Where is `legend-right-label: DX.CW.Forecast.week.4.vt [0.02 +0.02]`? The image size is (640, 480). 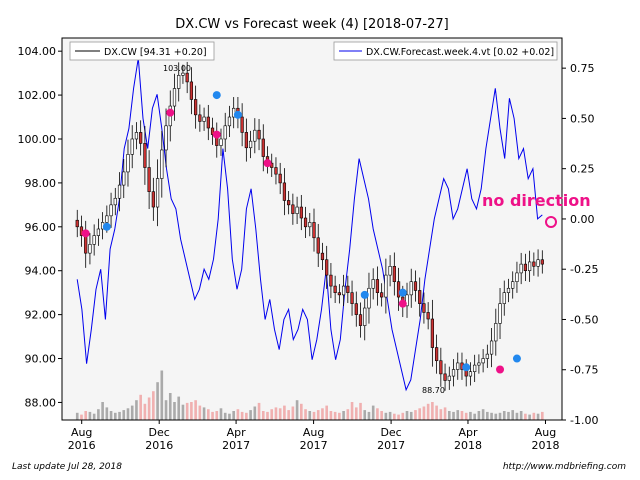 legend-right-label: DX.CW.Forecast.week.4.vt [0.02 +0.02] is located at coordinates (460, 52).